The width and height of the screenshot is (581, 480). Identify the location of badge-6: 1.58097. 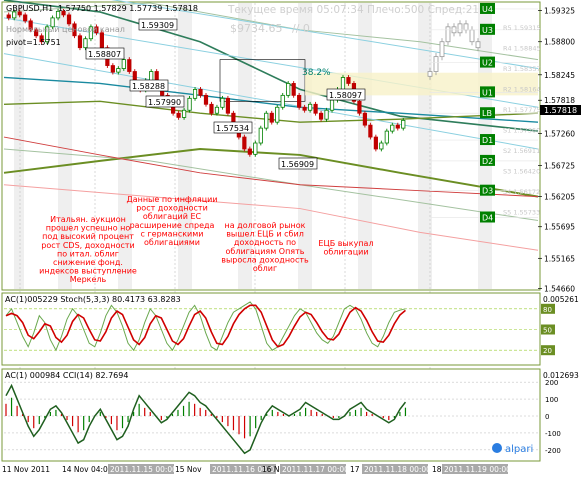
(345, 95).